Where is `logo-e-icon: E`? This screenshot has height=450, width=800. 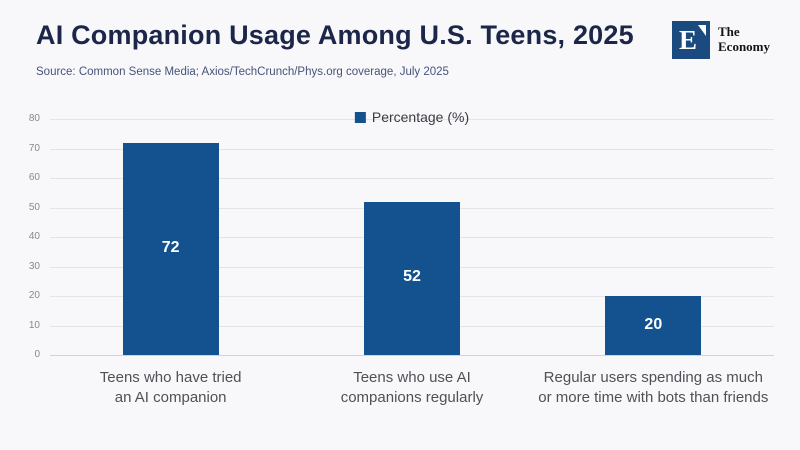 logo-e-icon: E is located at coordinates (691, 40).